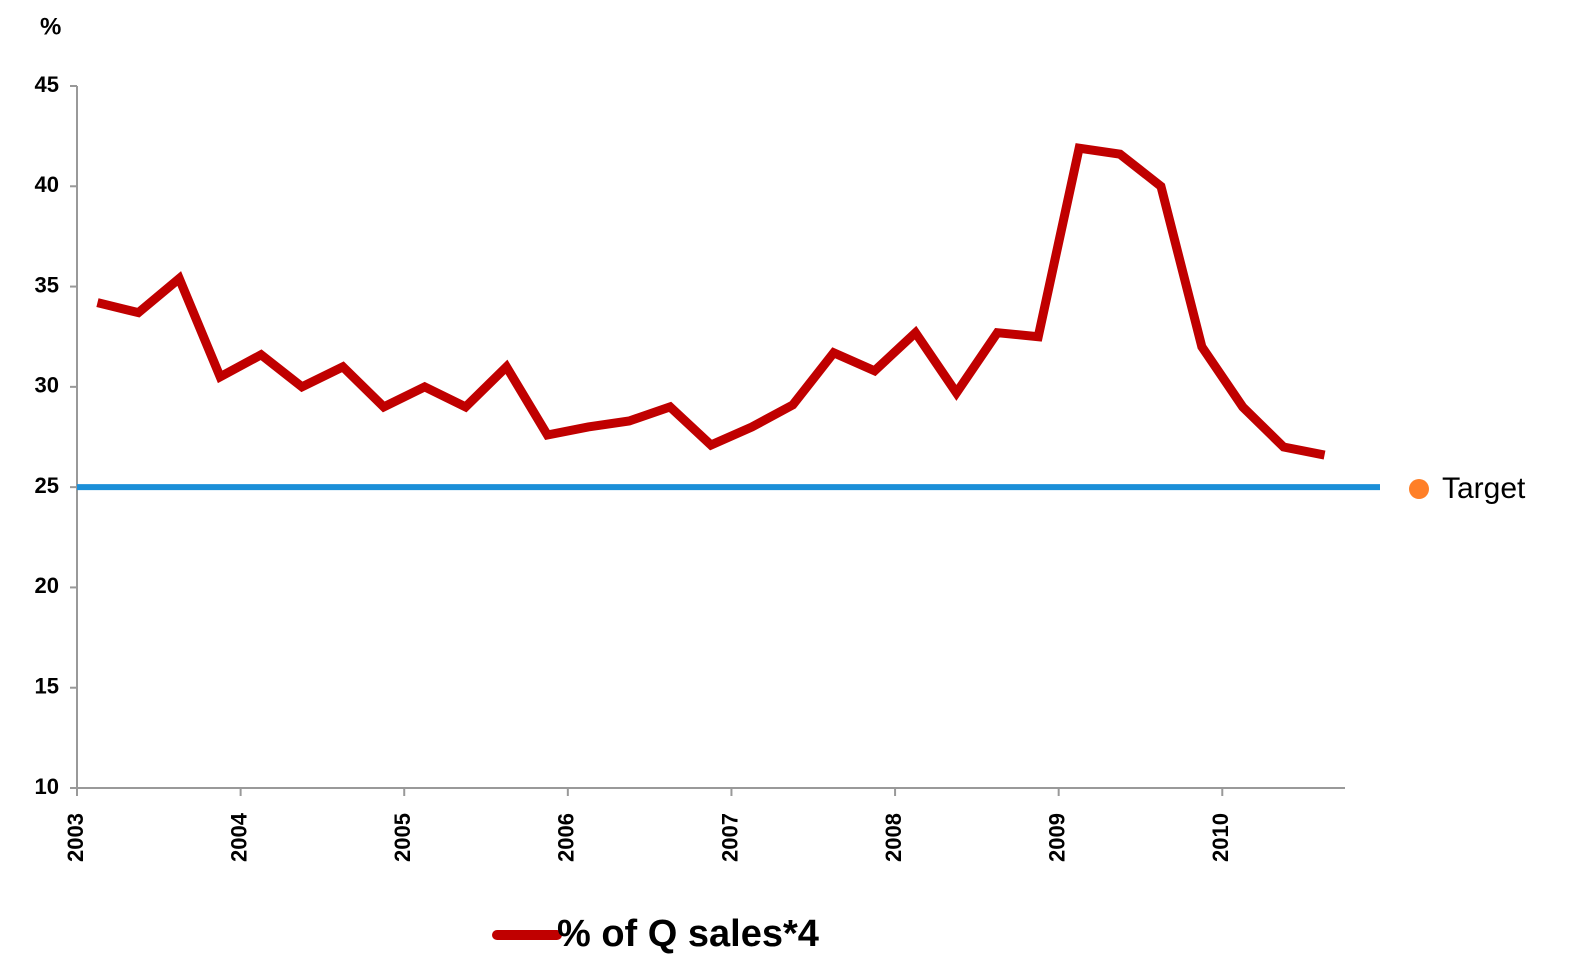 The width and height of the screenshot is (1579, 963). Describe the element at coordinates (1419, 489) in the screenshot. I see `legend-marker` at that location.